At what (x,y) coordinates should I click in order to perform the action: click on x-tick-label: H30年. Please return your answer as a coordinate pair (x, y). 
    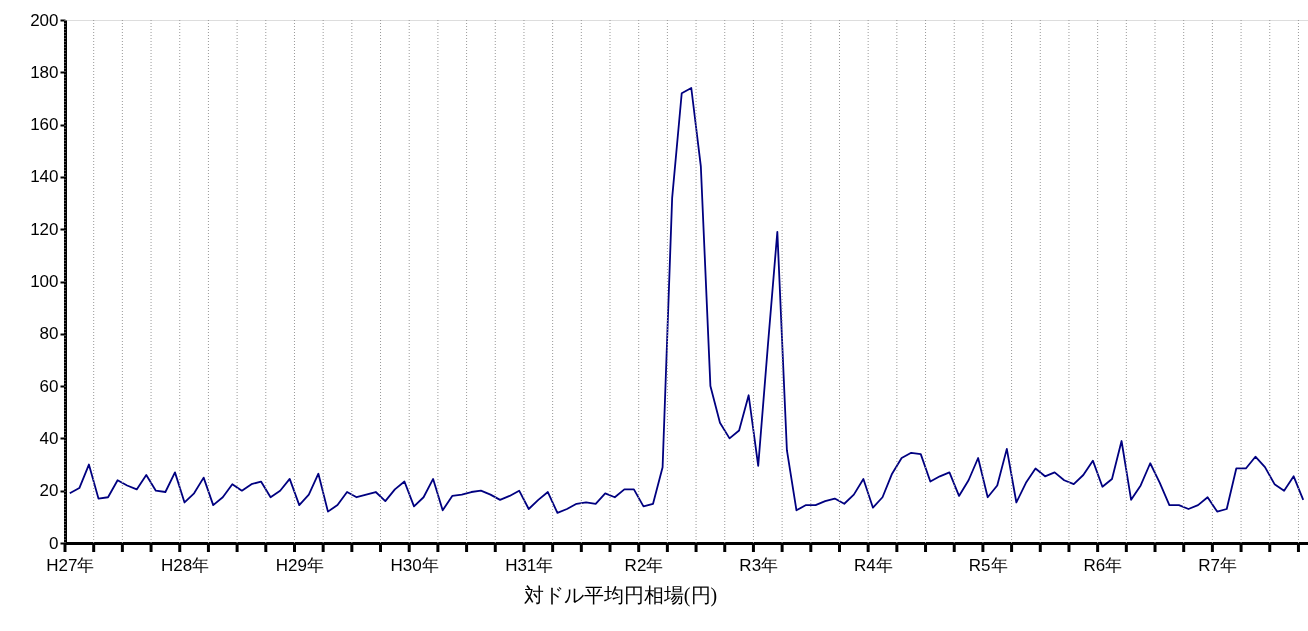
    Looking at the image, I should click on (414, 565).